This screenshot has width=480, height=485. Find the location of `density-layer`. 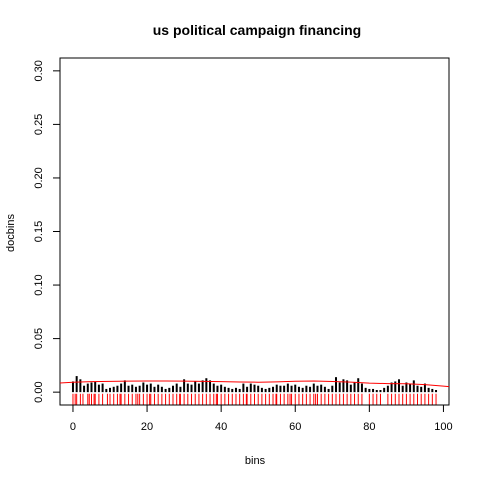

density-layer is located at coordinates (254, 384).